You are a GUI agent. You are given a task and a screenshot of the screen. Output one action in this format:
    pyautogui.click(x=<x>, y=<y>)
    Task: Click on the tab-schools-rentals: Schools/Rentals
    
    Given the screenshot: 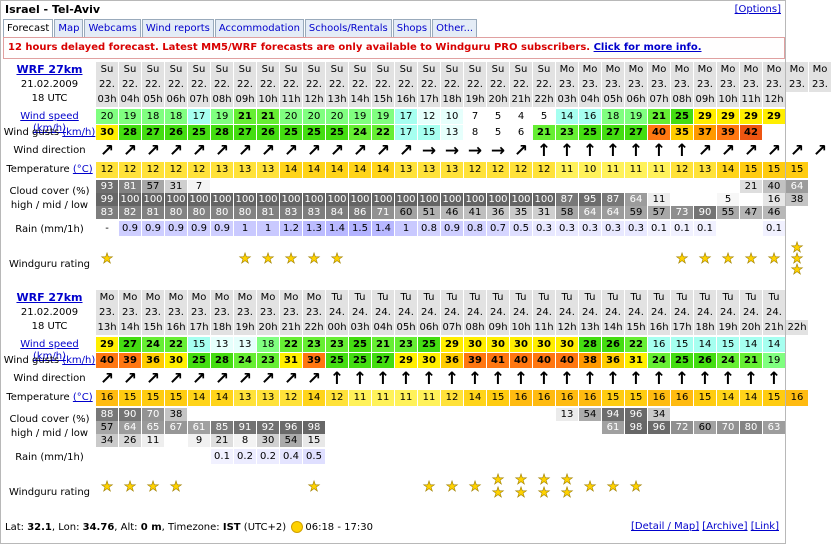 What is the action you would take?
    pyautogui.click(x=348, y=28)
    